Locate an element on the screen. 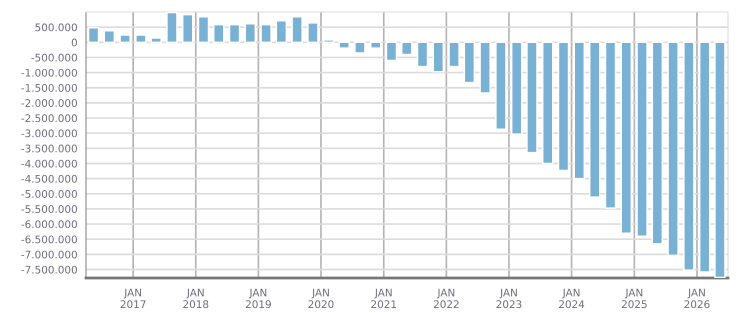 This screenshot has width=751, height=313. y-tick-label: -6.500.000 is located at coordinates (49, 239).